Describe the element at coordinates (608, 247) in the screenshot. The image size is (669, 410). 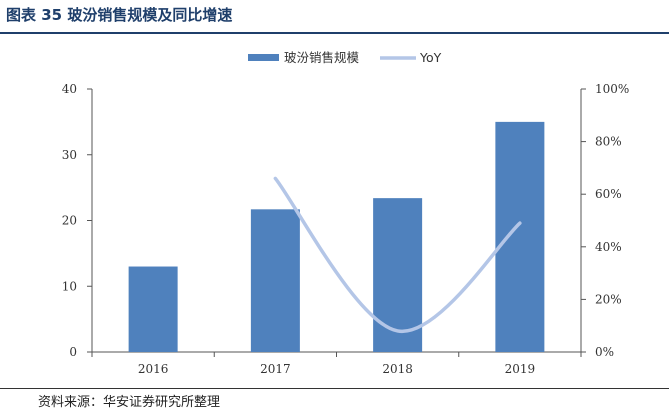
I see `right-y-tick-label: 40%` at that location.